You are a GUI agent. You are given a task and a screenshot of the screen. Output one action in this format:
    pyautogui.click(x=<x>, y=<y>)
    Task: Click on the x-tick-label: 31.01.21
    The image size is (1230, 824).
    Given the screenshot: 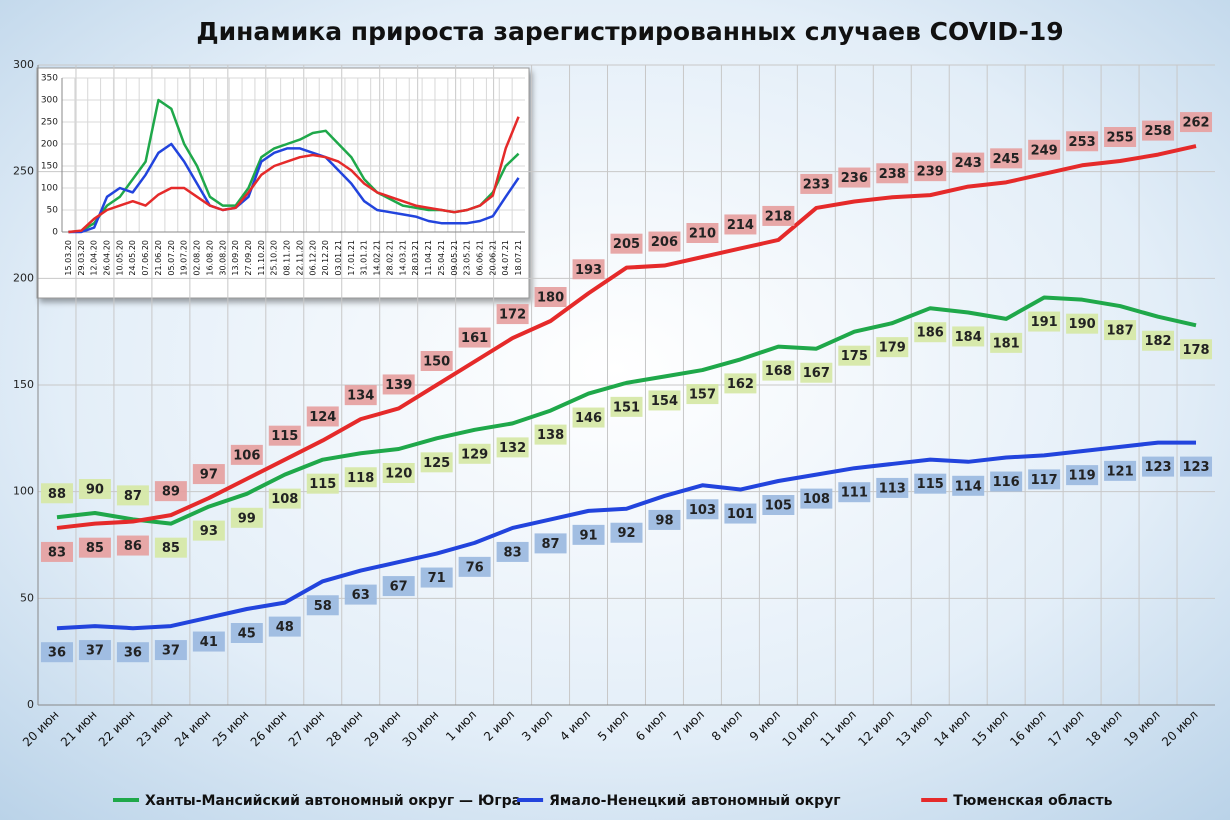 What is the action you would take?
    pyautogui.click(x=364, y=258)
    